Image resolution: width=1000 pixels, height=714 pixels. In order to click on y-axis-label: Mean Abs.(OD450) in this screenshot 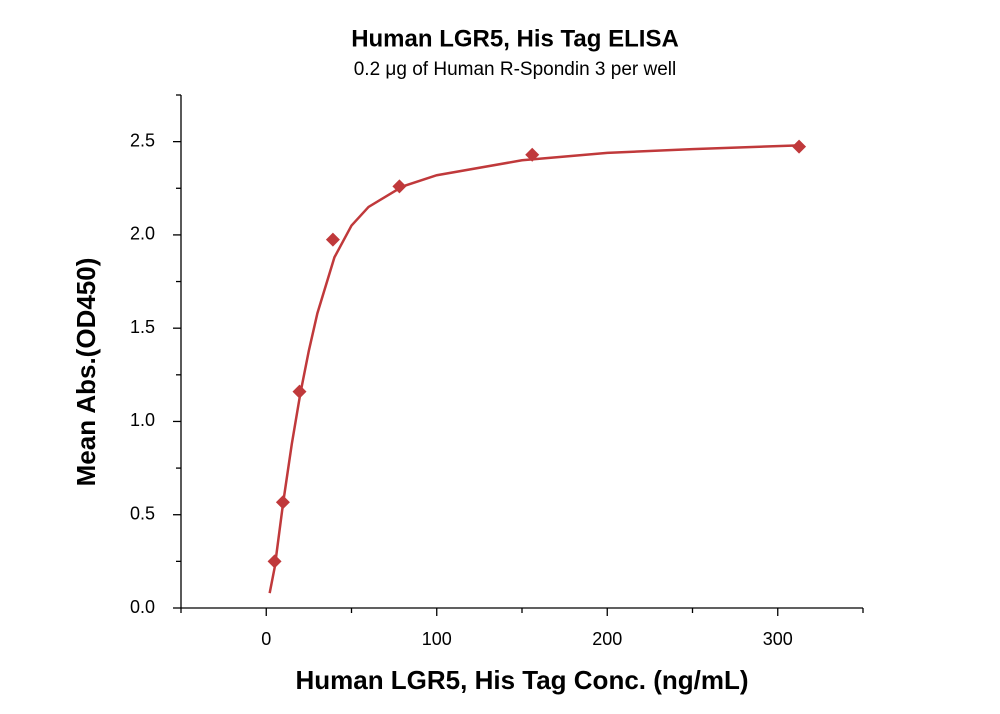, I will do `click(86, 372)`.